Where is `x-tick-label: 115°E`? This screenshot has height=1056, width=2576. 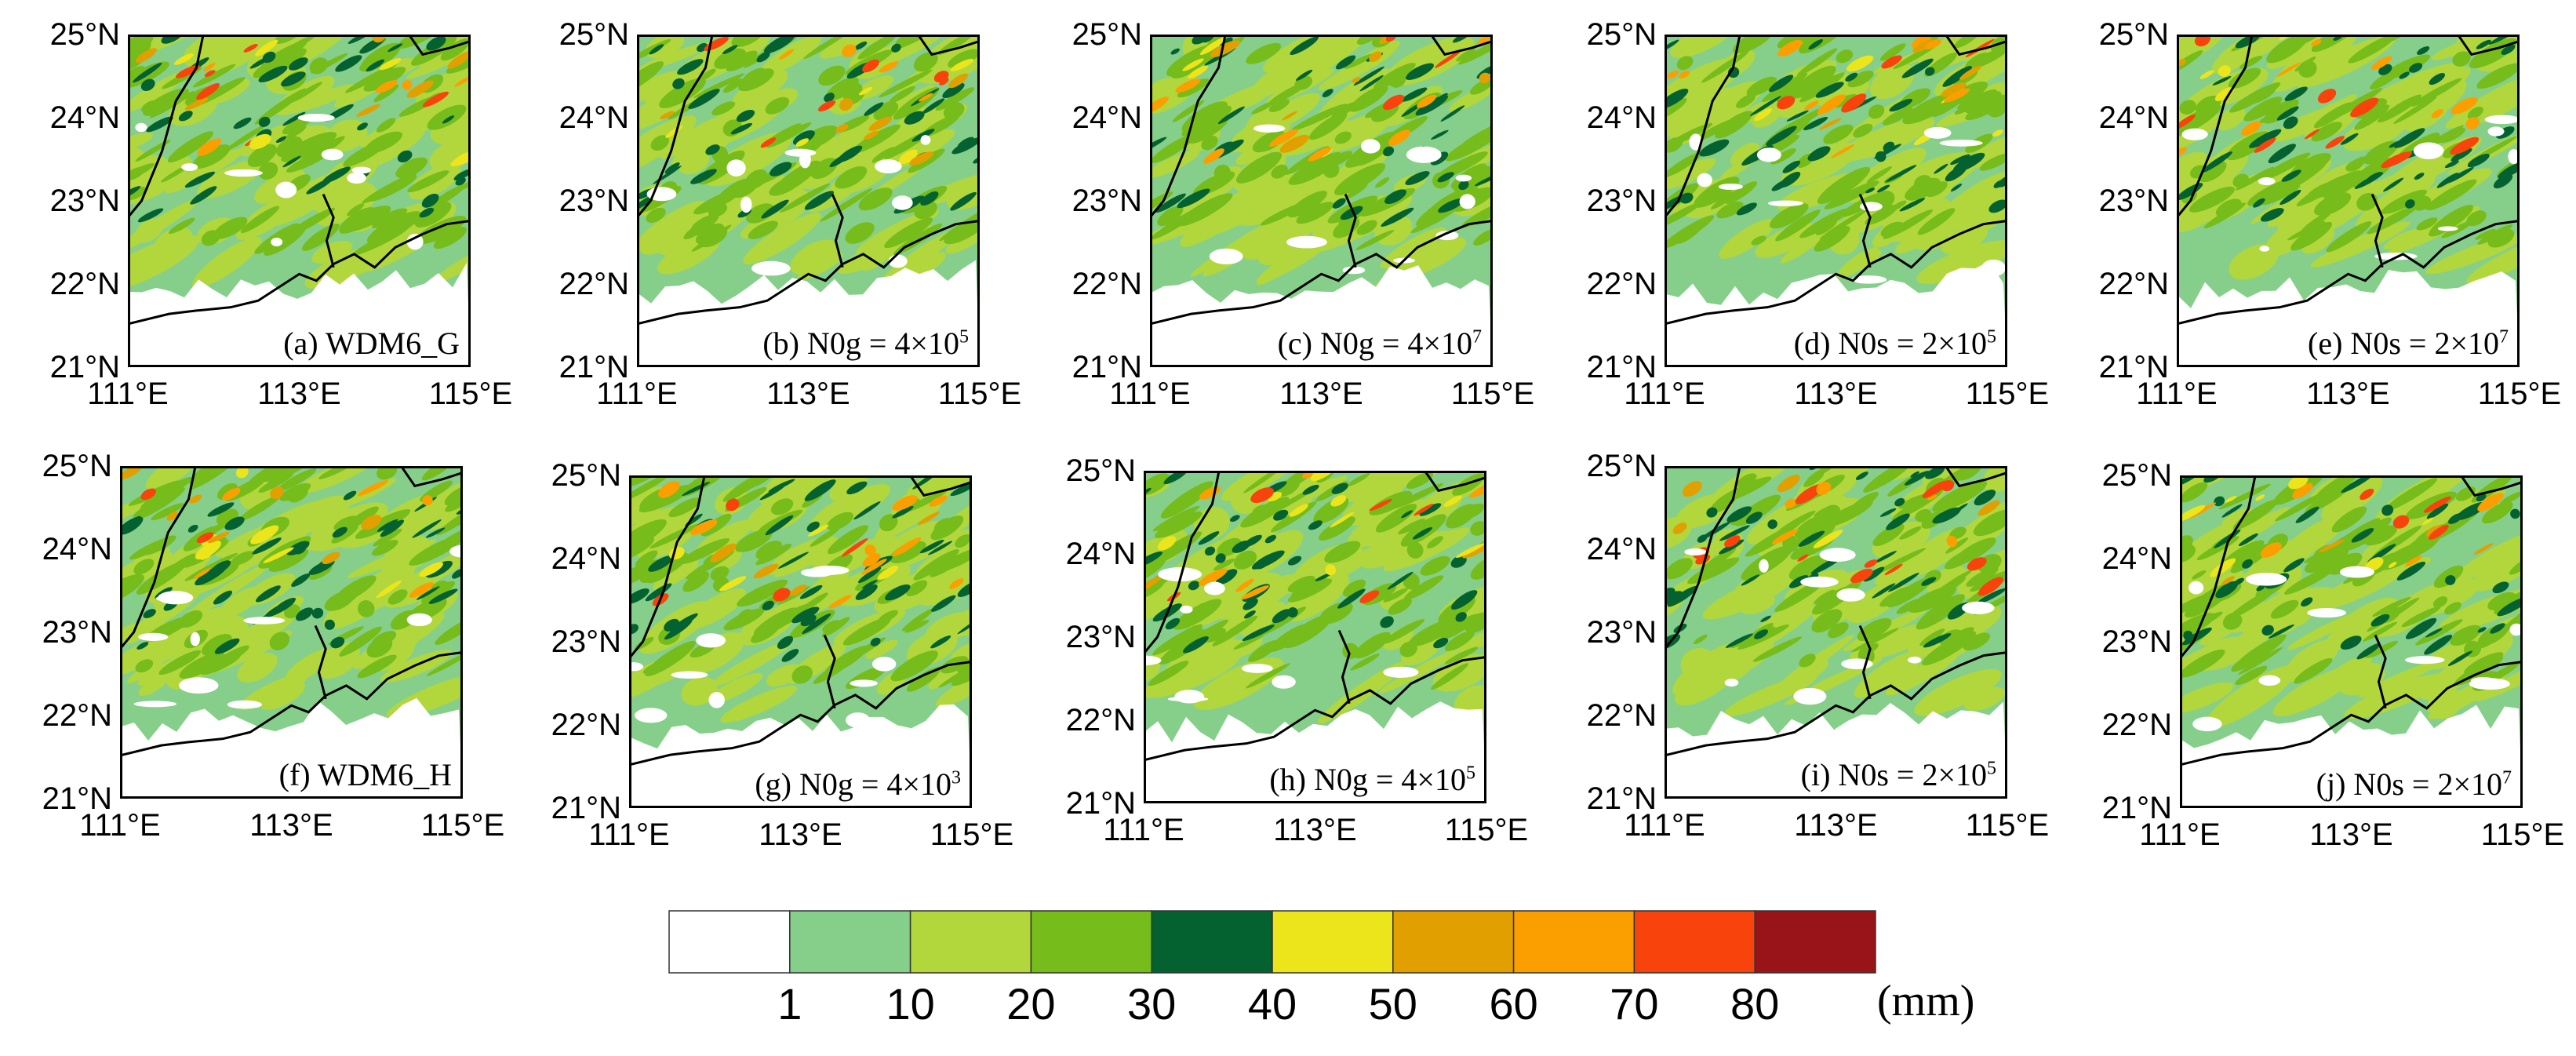
x-tick-label: 115°E is located at coordinates (2519, 394).